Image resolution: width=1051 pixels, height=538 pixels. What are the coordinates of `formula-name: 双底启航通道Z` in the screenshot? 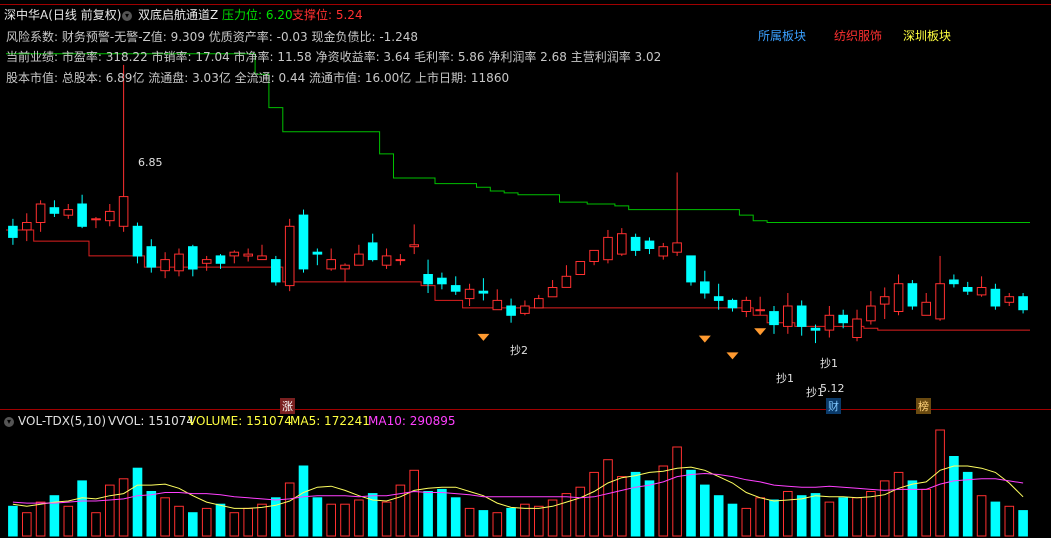 It's located at (178, 15).